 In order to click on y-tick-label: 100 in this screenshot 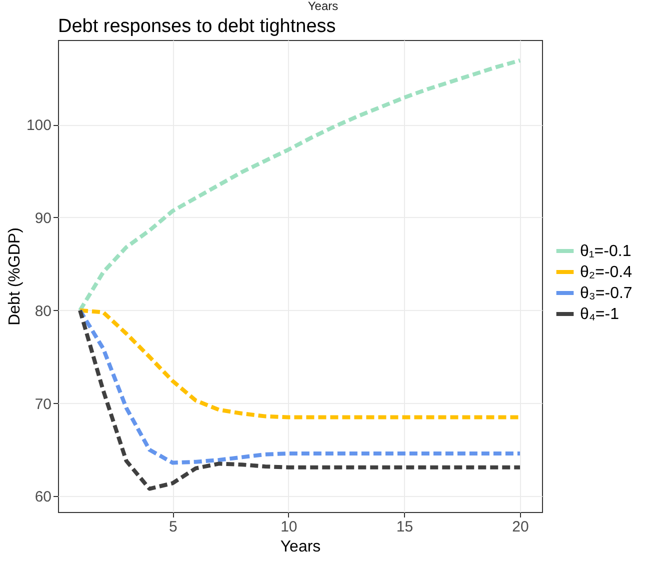, I will do `click(39, 125)`.